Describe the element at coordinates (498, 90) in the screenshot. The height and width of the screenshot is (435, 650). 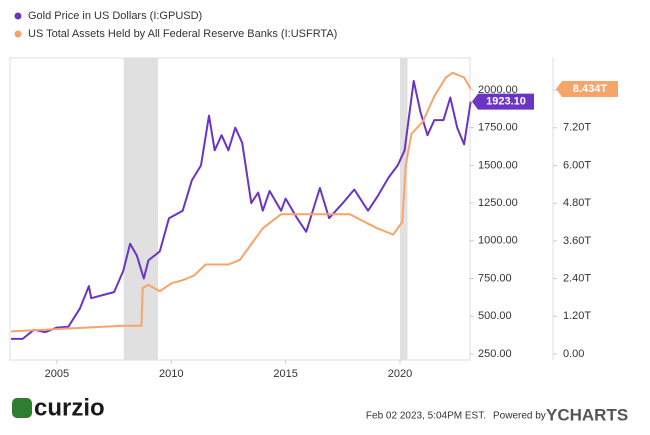
I see `y-tick-label: 2000.00` at that location.